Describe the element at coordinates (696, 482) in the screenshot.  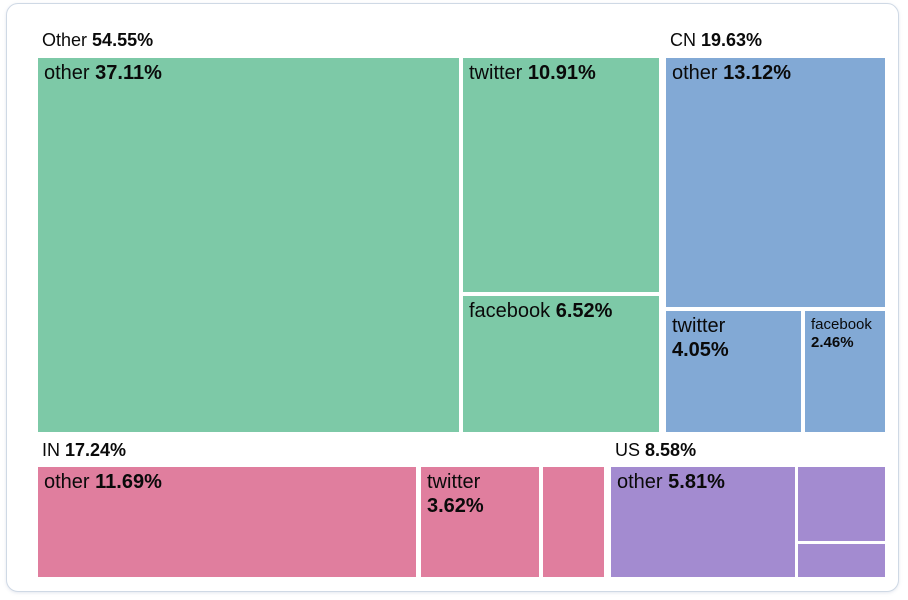
I see `cell-share: 5.81%` at that location.